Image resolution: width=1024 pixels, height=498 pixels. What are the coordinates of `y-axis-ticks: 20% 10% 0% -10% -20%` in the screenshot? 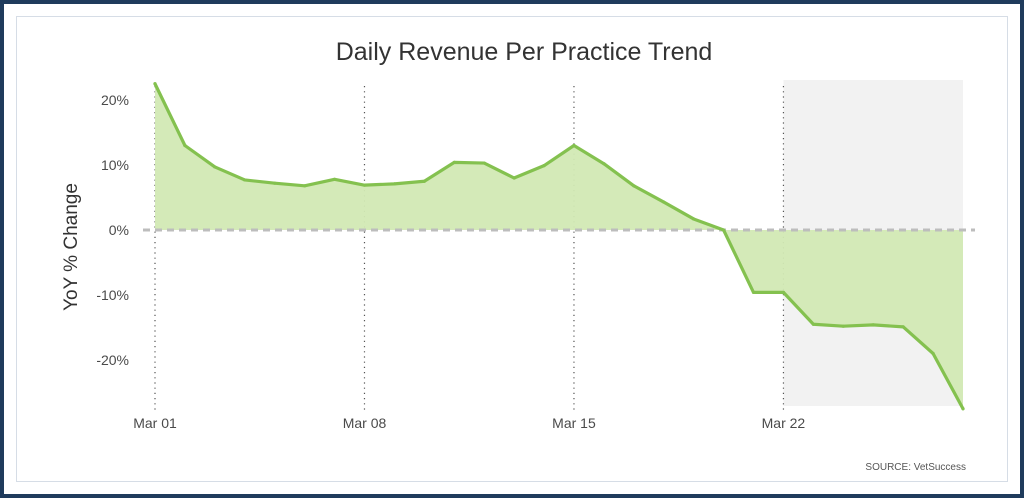 It's located at (112, 230).